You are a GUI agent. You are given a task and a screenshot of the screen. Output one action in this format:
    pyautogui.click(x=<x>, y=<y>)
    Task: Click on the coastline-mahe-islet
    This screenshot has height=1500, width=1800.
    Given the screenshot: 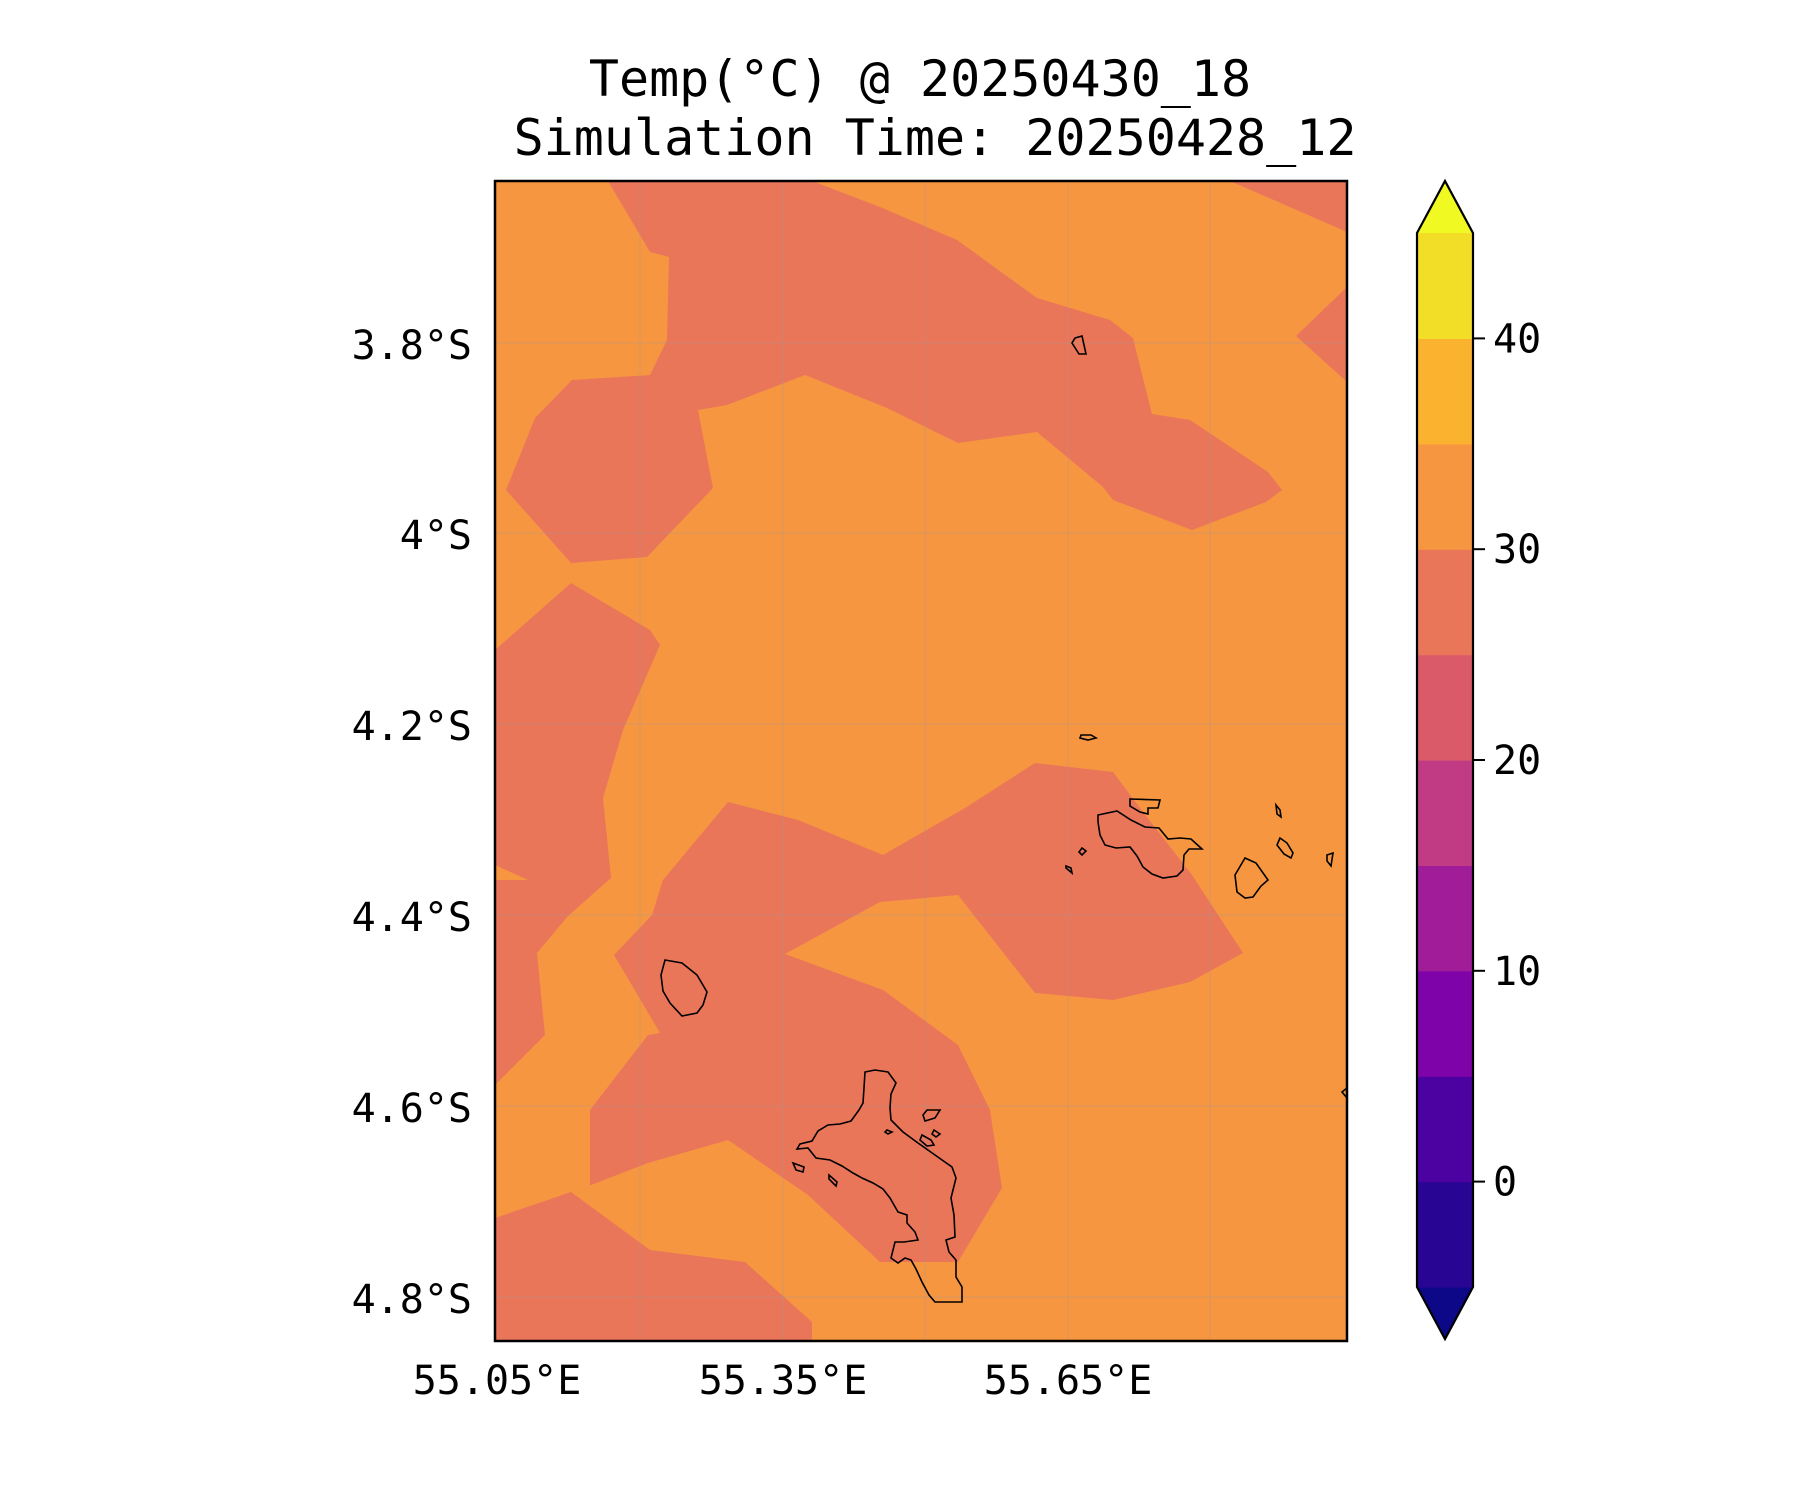 What is the action you would take?
    pyautogui.click(x=888, y=1132)
    